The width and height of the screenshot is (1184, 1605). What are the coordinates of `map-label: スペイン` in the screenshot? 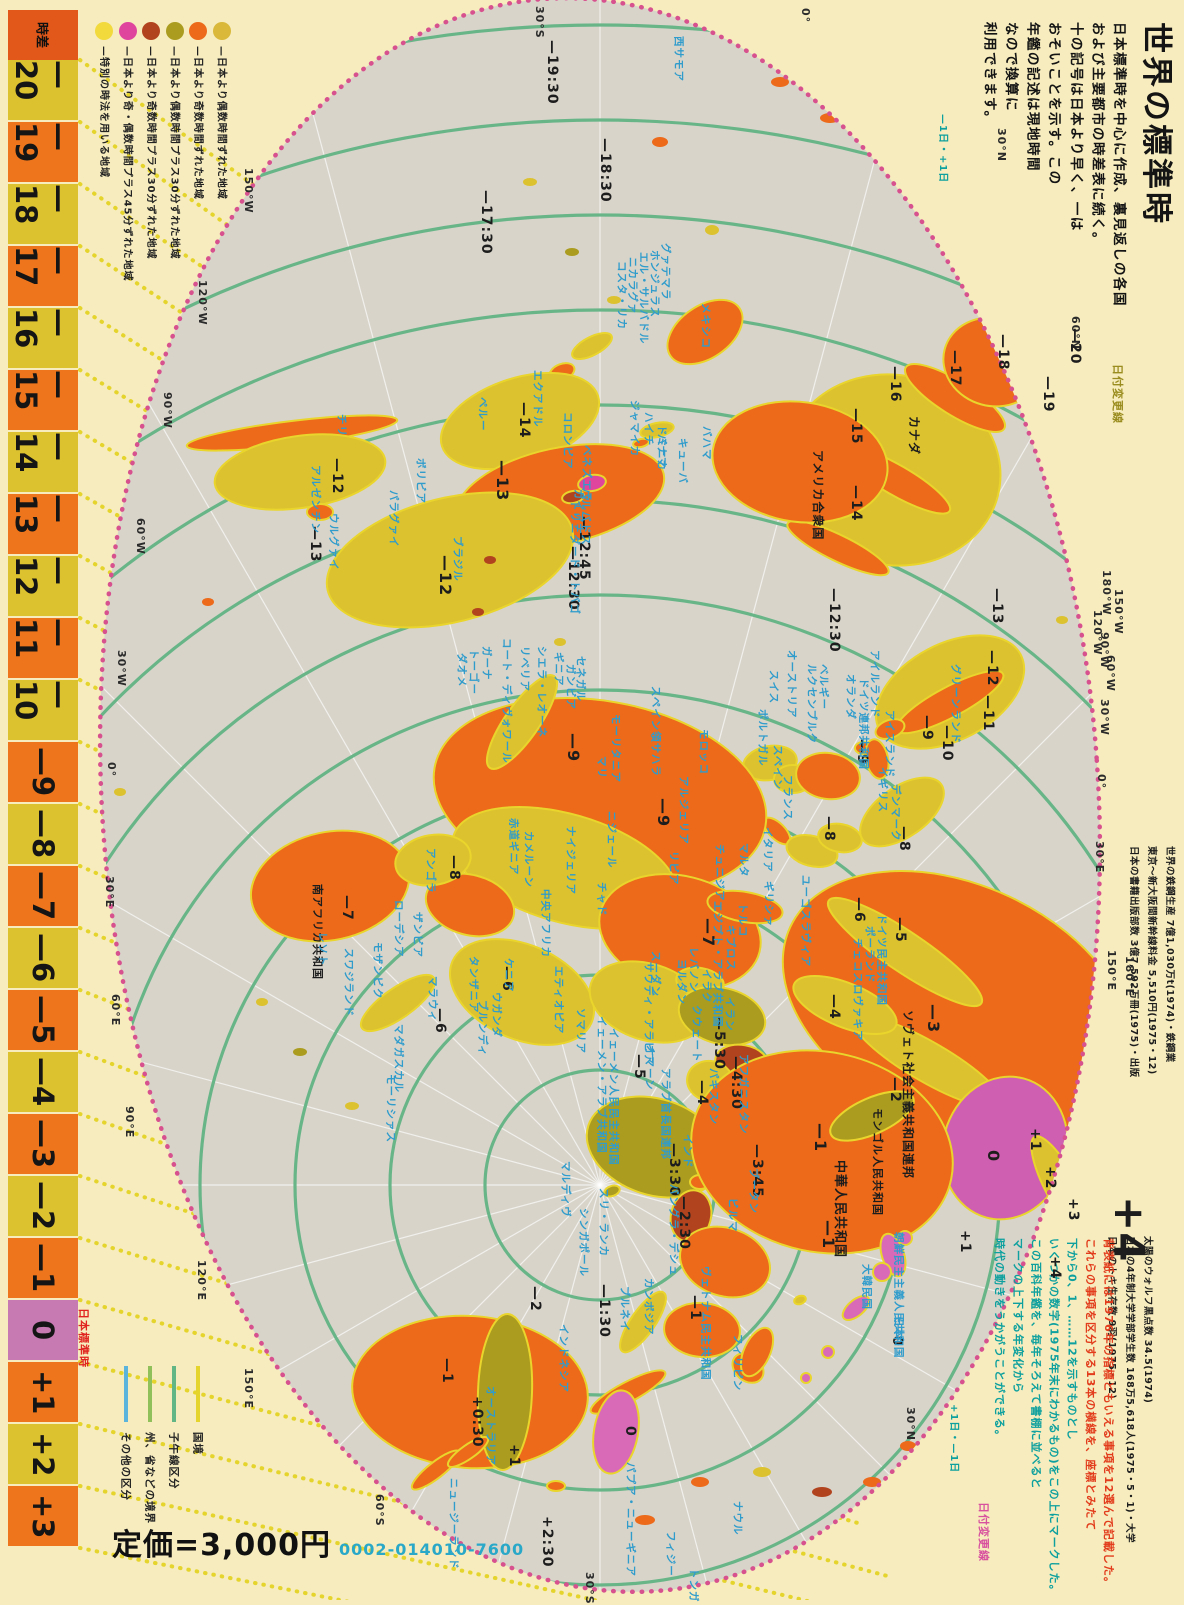 It's located at (777, 768).